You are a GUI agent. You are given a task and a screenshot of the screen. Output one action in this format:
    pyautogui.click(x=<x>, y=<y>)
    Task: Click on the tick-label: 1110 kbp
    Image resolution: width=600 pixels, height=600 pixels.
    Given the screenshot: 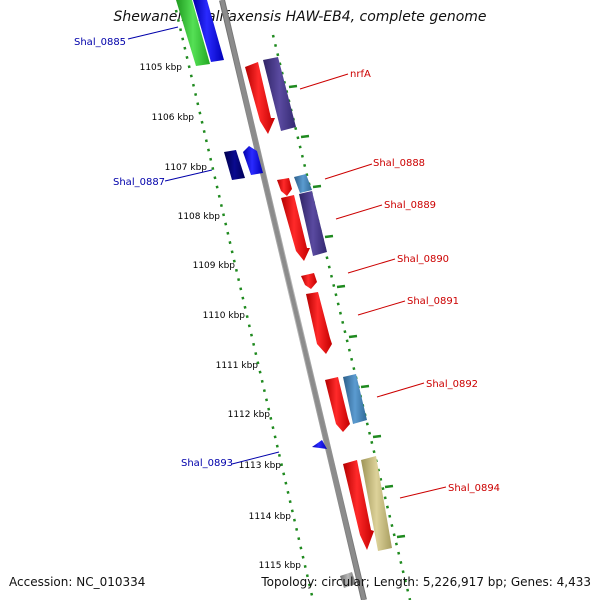 What is the action you would take?
    pyautogui.click(x=224, y=316)
    